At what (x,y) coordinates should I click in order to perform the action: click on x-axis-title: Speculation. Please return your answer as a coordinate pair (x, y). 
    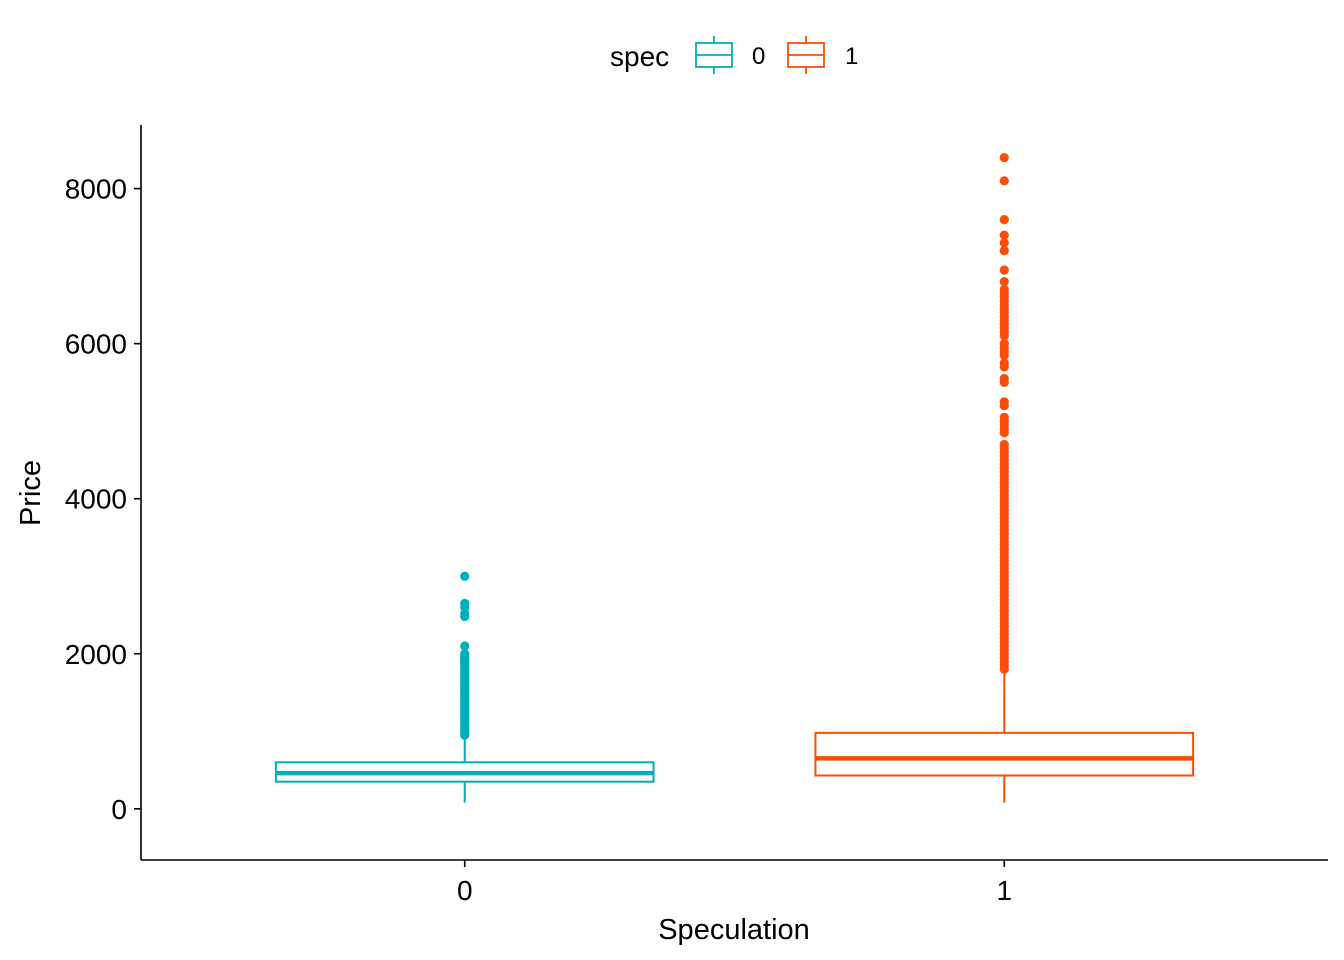
    Looking at the image, I should click on (734, 930).